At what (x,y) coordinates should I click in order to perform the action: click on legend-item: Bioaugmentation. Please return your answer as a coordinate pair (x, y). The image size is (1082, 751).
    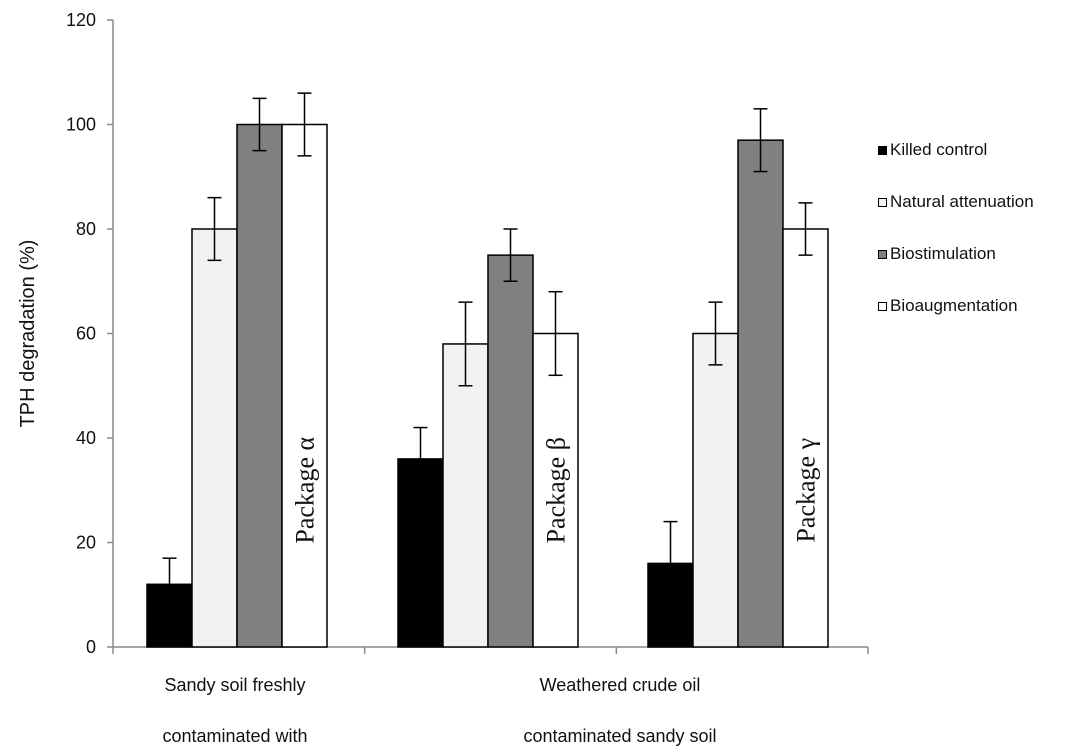
    Looking at the image, I should click on (956, 306).